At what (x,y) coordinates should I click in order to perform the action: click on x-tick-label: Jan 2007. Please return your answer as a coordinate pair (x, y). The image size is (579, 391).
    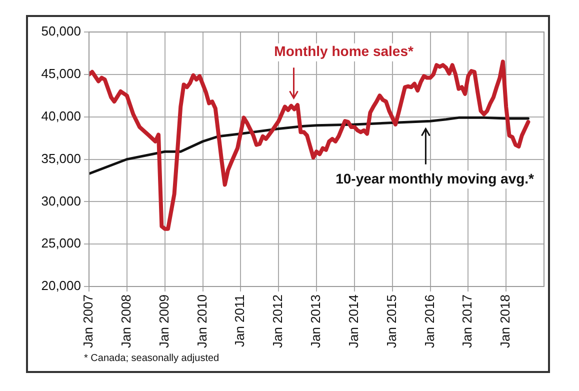
    Looking at the image, I should click on (88, 321).